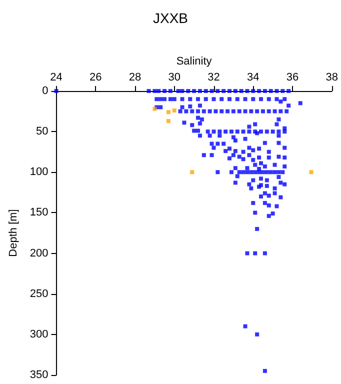 Image resolution: width=341 pixels, height=384 pixels. I want to click on x-tick-label: 30, so click(174, 78).